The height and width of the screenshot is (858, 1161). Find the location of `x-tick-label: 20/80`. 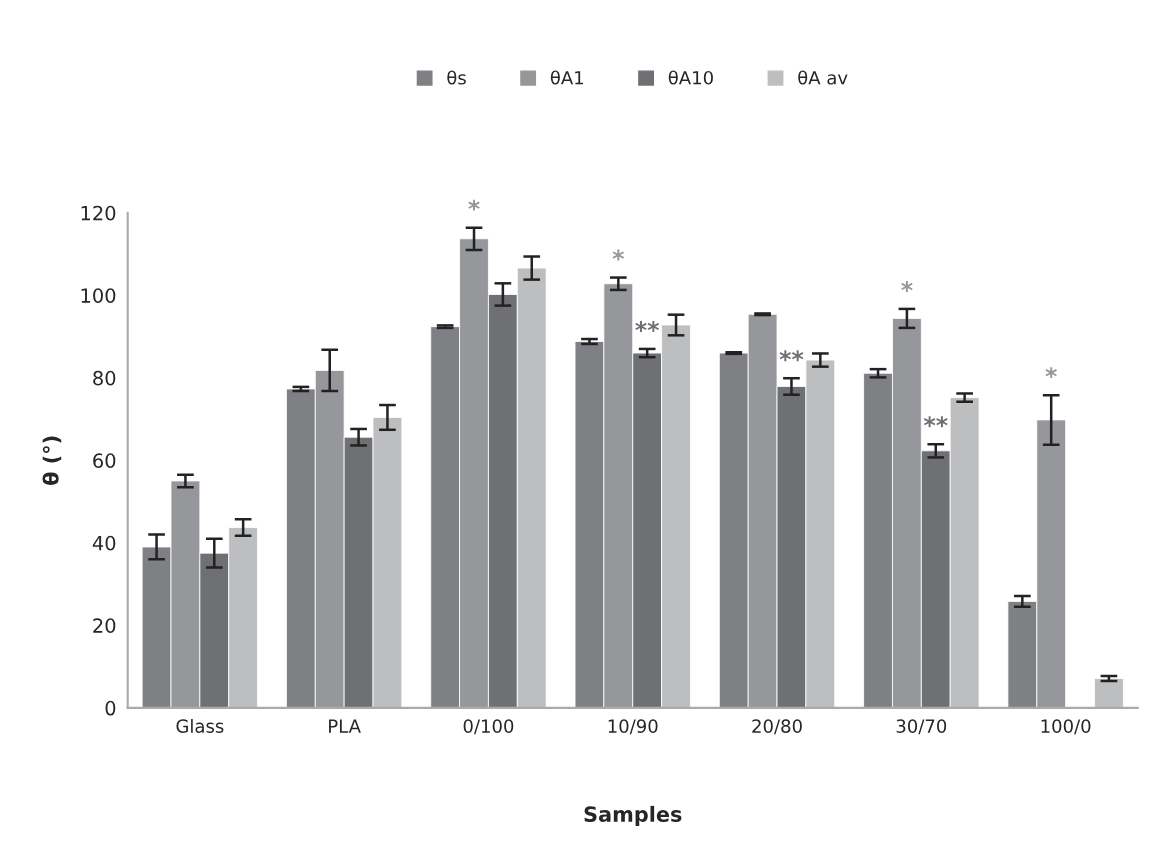

x-tick-label: 20/80 is located at coordinates (777, 727).